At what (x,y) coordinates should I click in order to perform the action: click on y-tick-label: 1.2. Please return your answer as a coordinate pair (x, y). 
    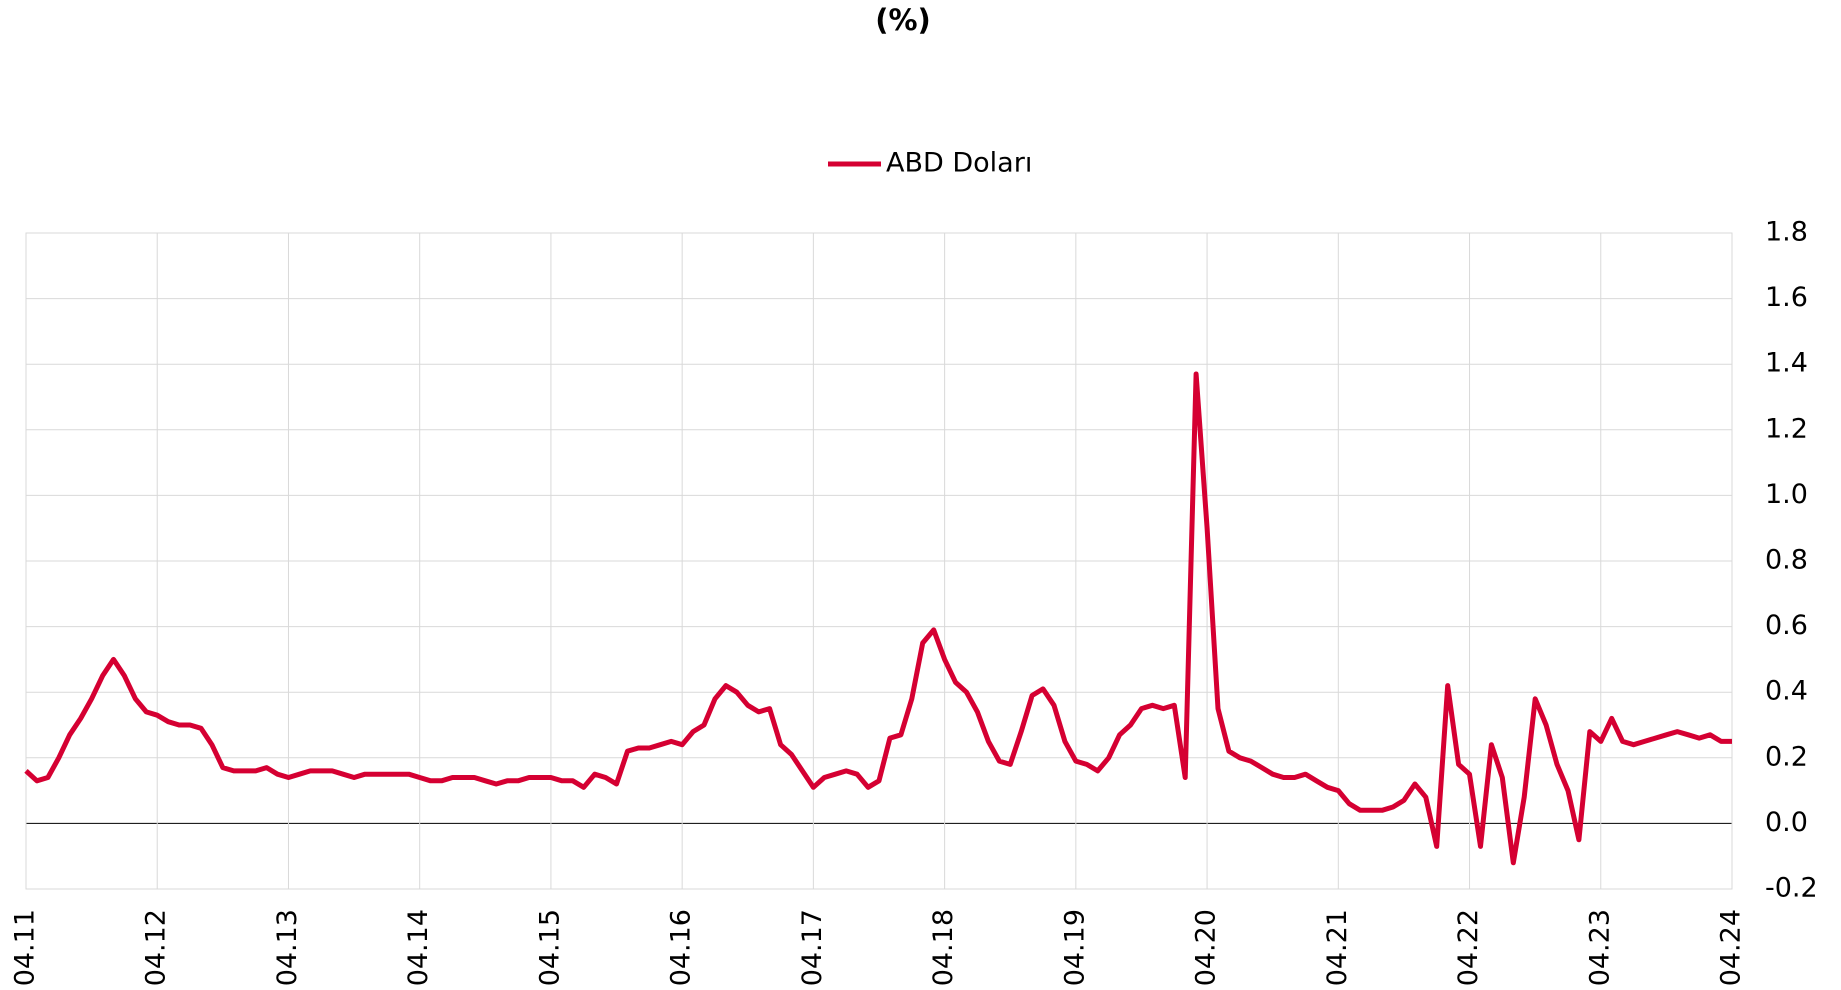
    Looking at the image, I should click on (1786, 428).